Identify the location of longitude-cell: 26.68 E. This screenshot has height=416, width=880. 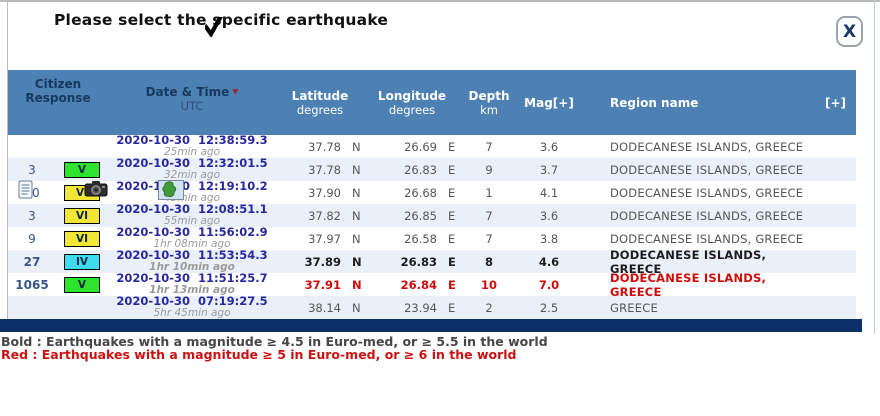
(430, 192).